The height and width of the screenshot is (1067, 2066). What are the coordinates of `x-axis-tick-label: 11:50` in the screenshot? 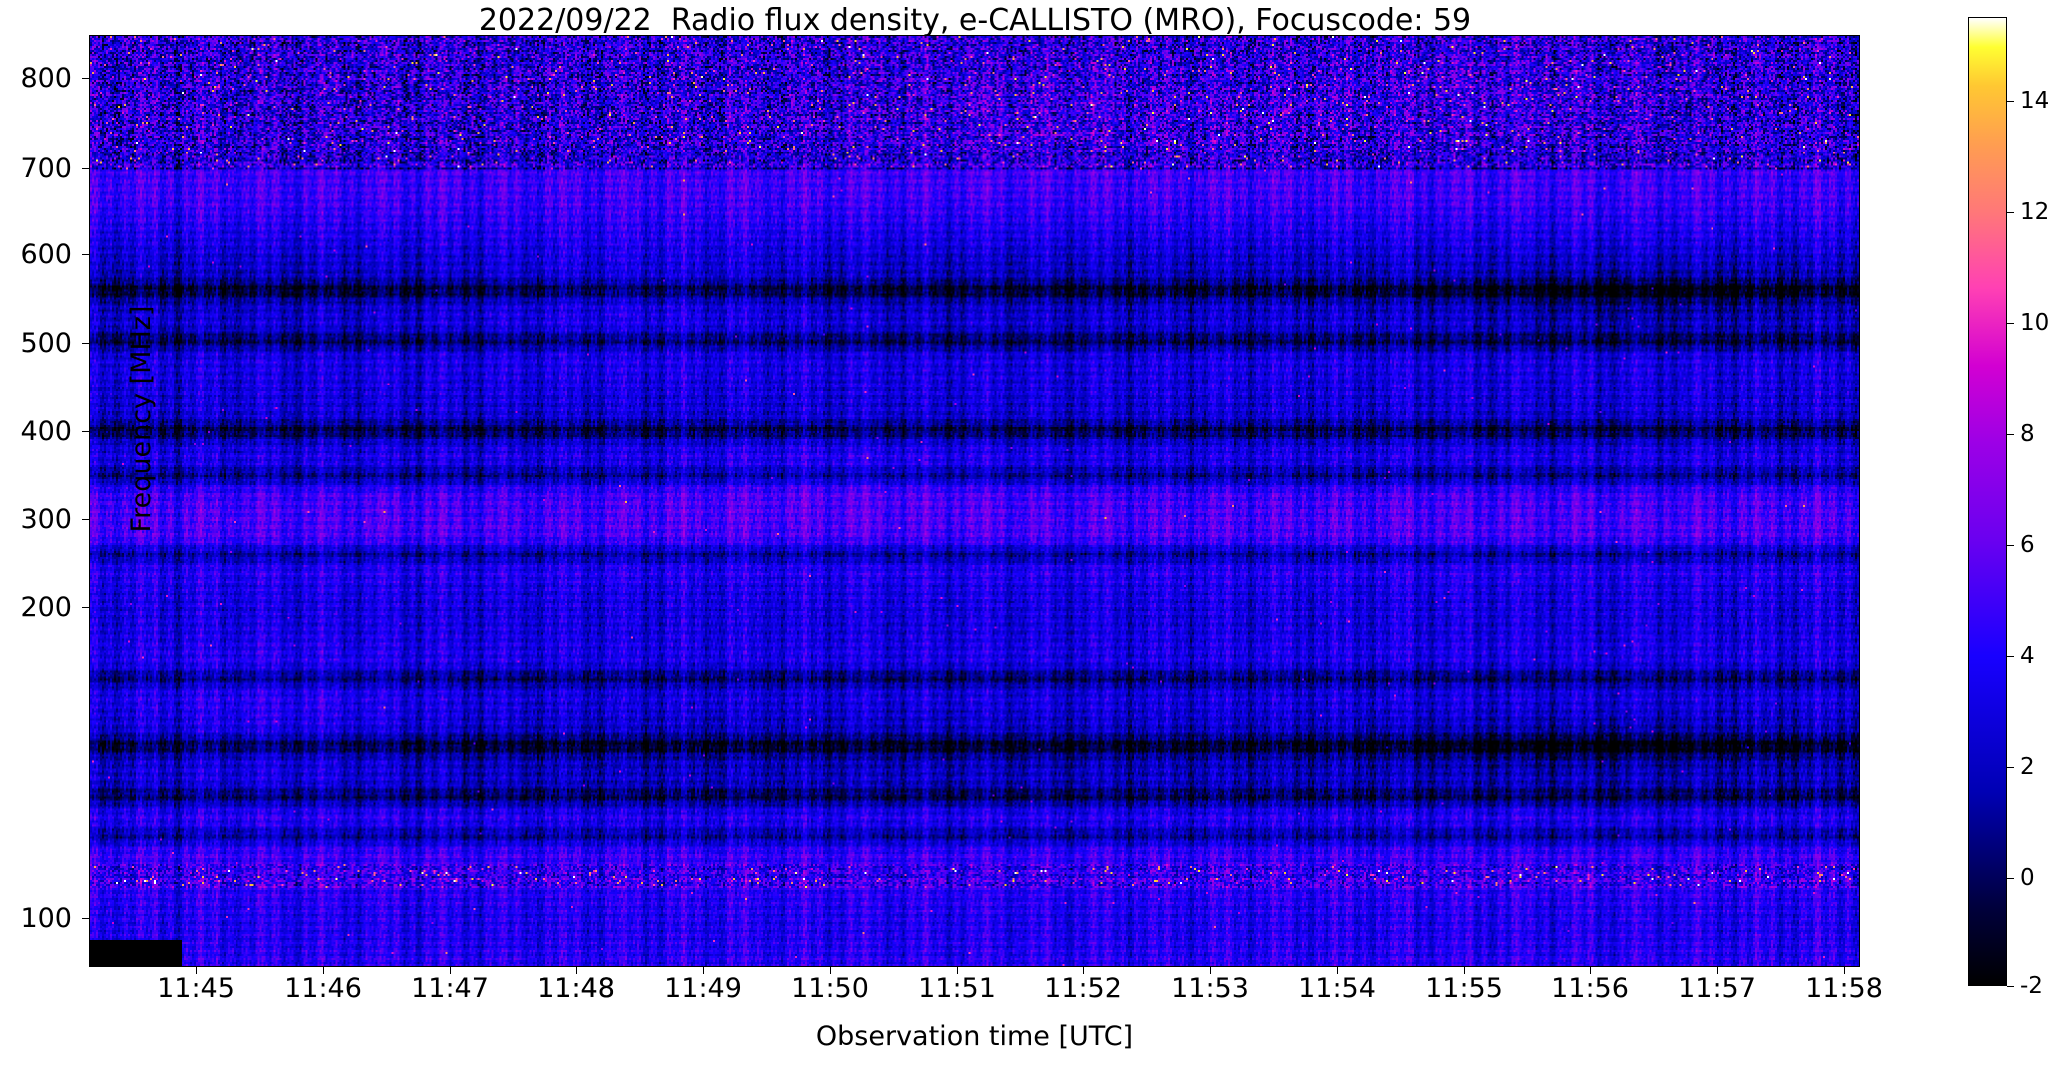 It's located at (830, 988).